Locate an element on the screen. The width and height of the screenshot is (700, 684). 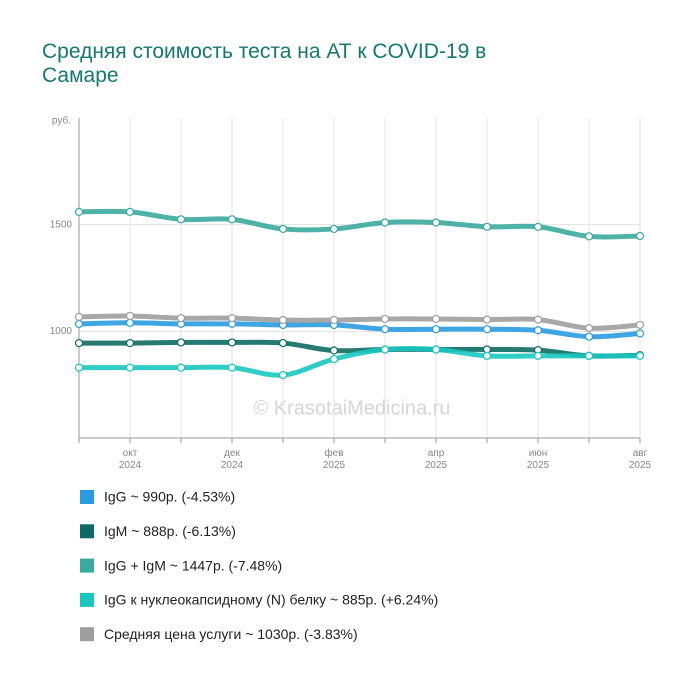
legend-label: IgM ~ 888р. (-6.13%) is located at coordinates (170, 531).